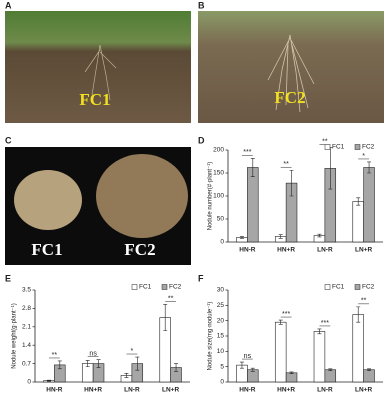 The height and width of the screenshot is (400, 387). What do you see at coordinates (363, 156) in the screenshot?
I see `significance: *` at bounding box center [363, 156].